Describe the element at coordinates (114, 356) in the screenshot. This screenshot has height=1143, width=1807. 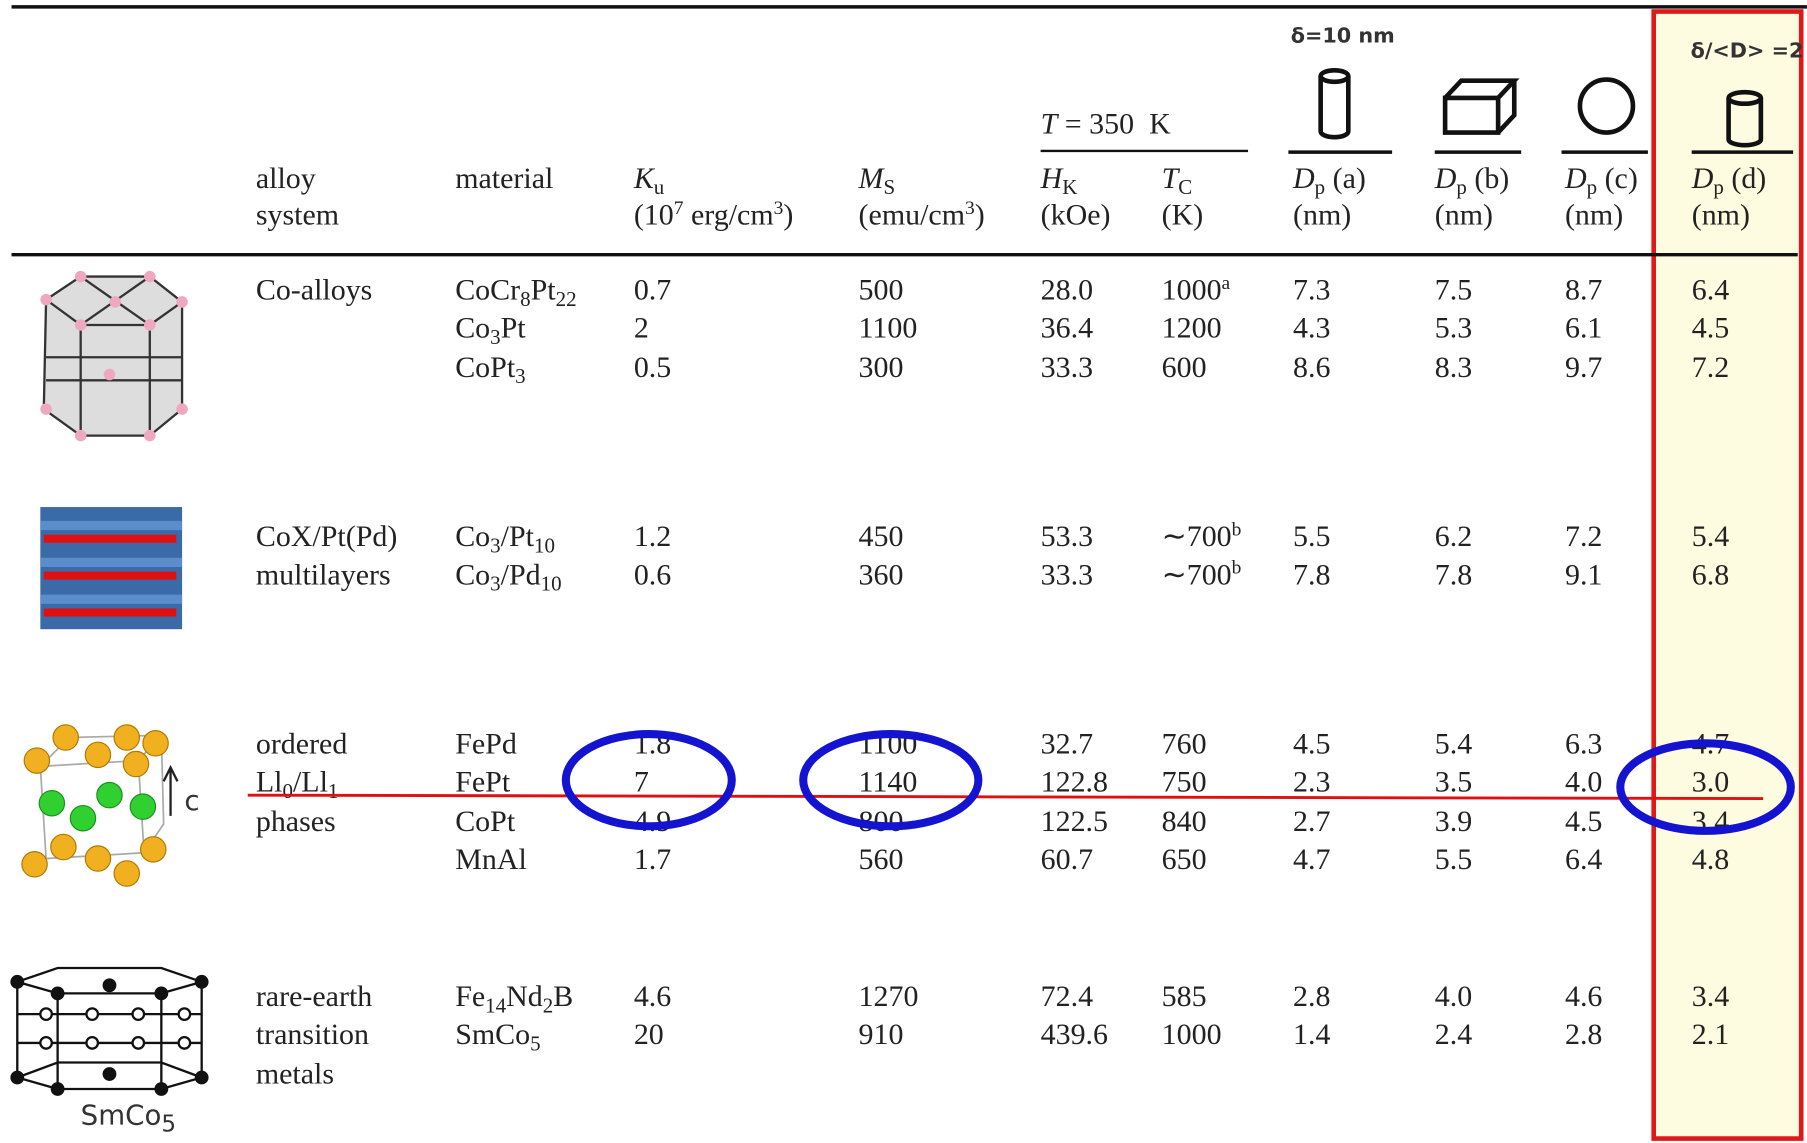
I see `hcp-lattice-icon` at that location.